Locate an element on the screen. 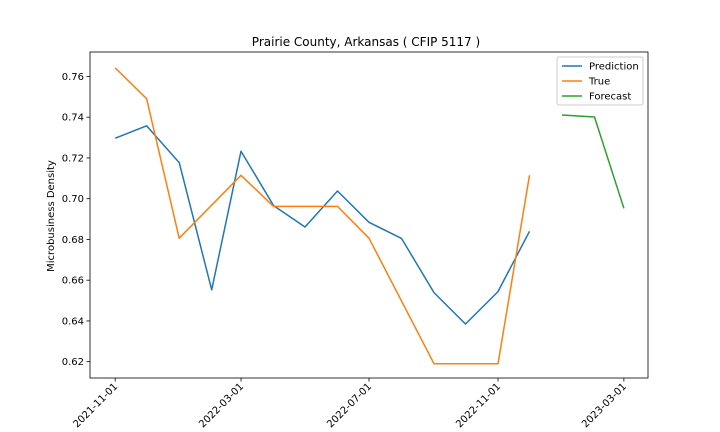 This screenshot has width=720, height=432. legend-label-true: True is located at coordinates (599, 82).